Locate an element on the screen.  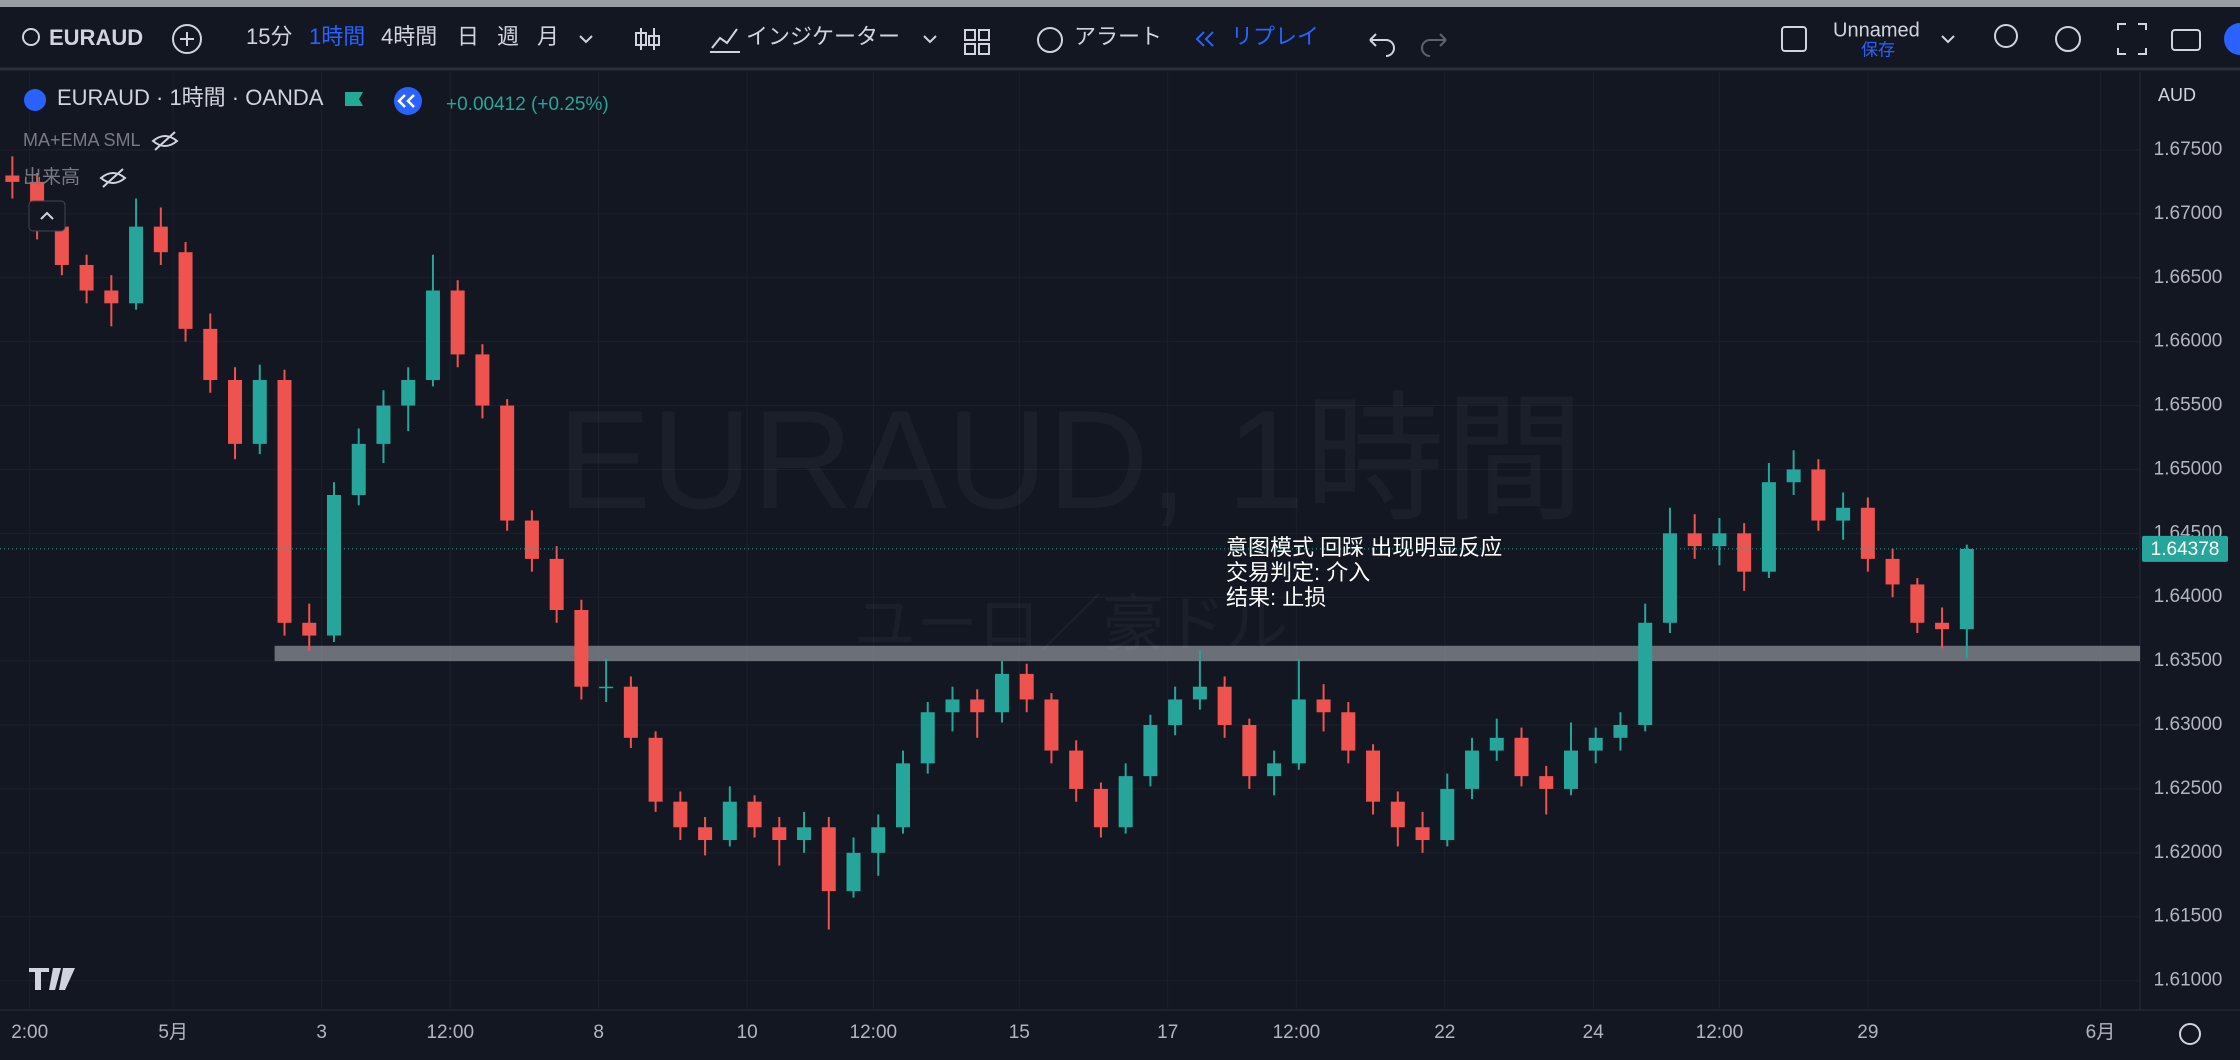
y-tick-label: 1.61000 is located at coordinates (2188, 980).